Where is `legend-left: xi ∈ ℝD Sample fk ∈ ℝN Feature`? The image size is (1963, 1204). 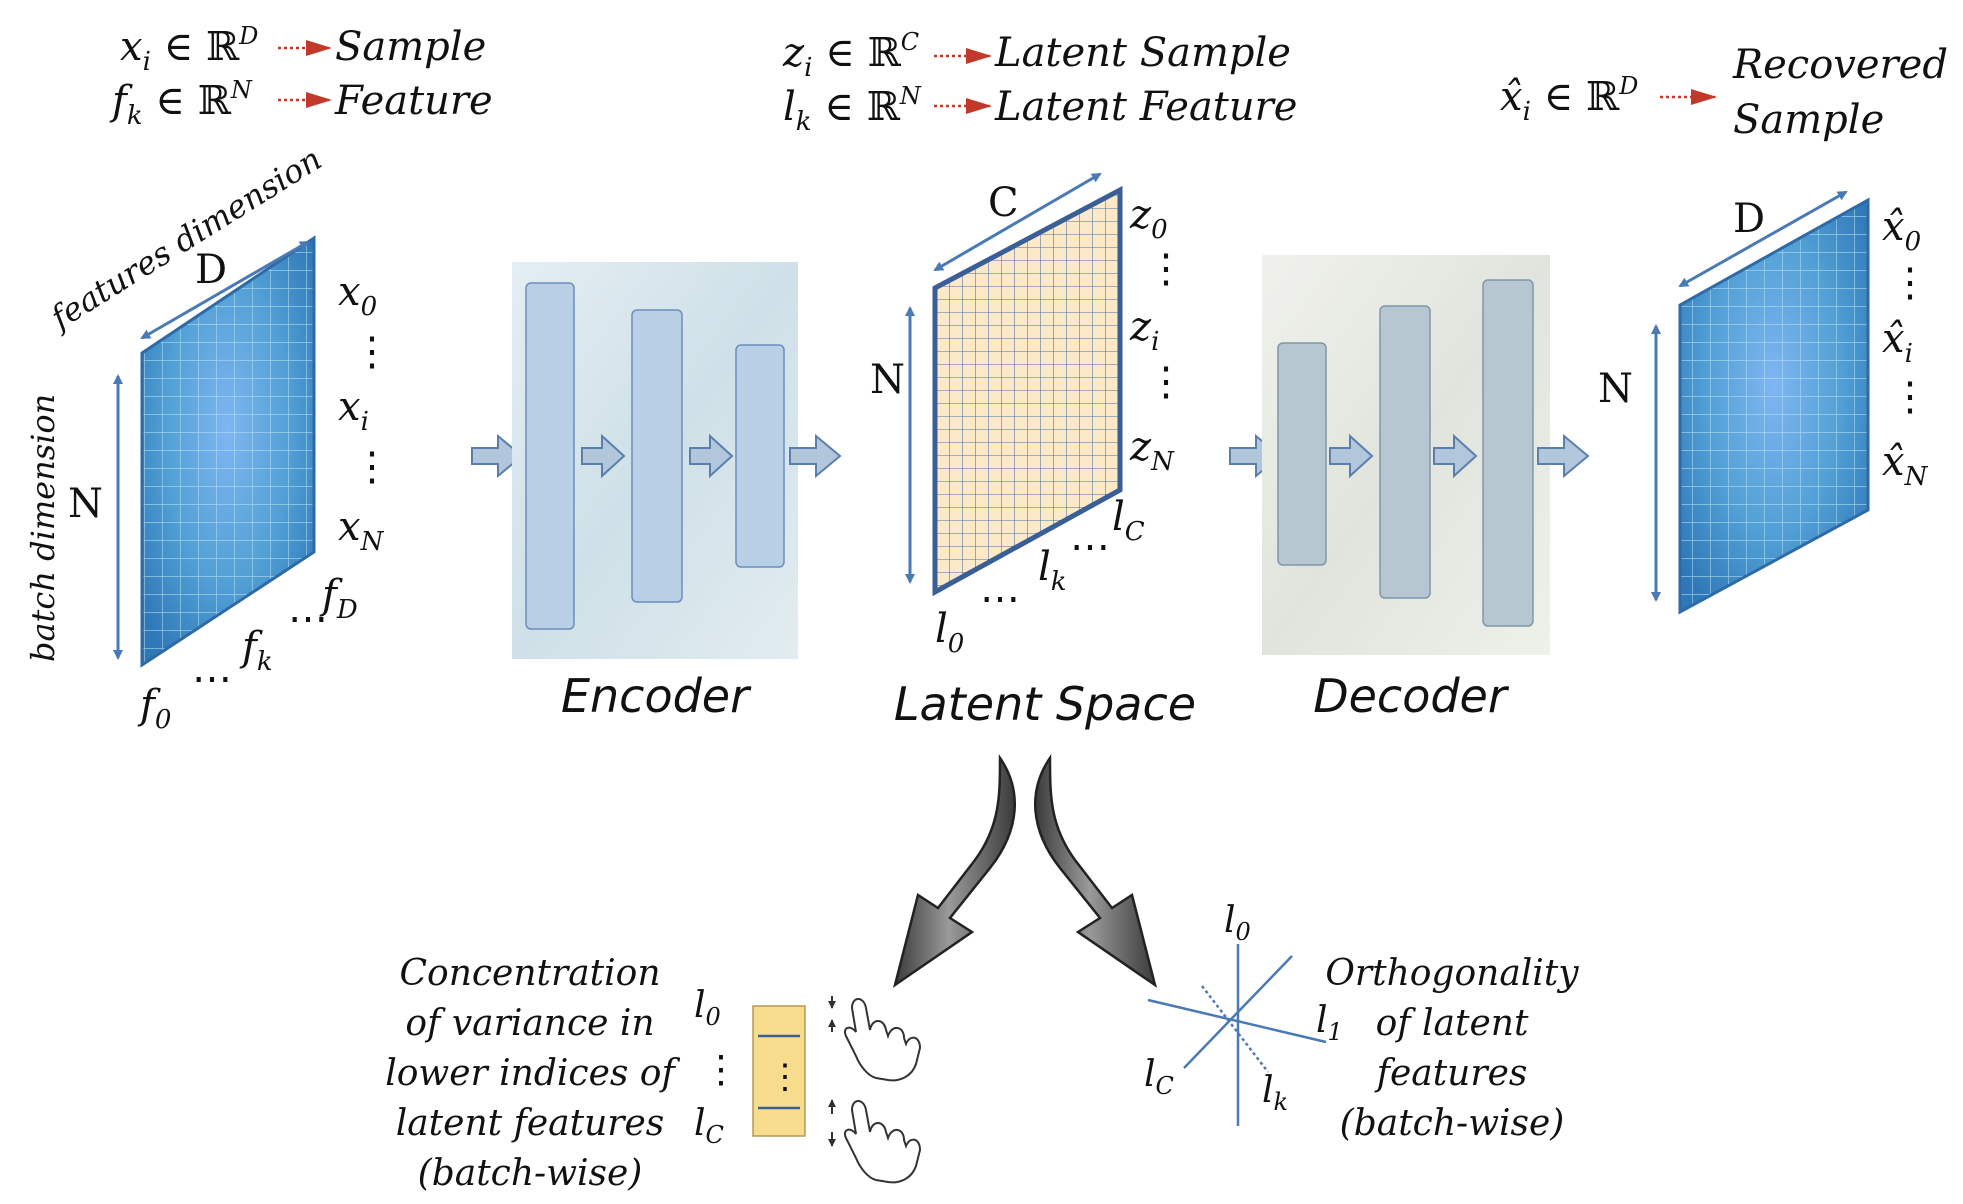 legend-left: xi ∈ ℝD Sample fk ∈ ℝN Feature is located at coordinates (301, 76).